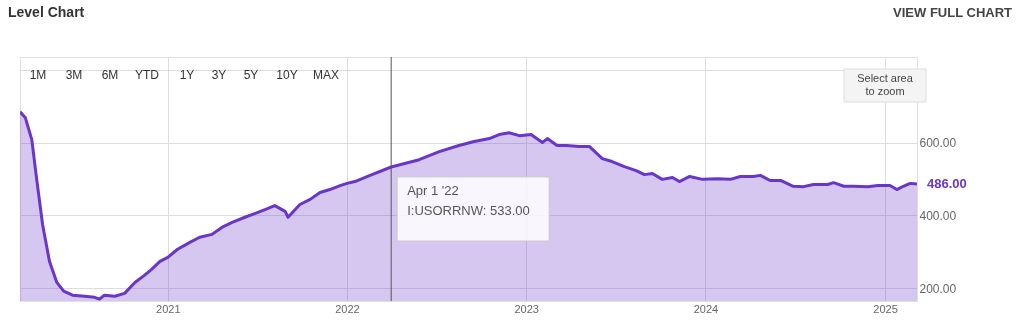 The width and height of the screenshot is (1024, 332). What do you see at coordinates (168, 308) in the screenshot?
I see `x-tick-label: 2021` at bounding box center [168, 308].